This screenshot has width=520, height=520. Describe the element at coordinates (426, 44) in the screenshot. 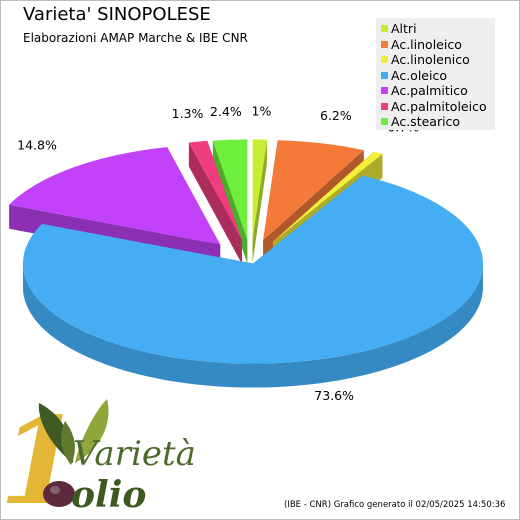

I see `legend-label: Ac.linoleico` at that location.